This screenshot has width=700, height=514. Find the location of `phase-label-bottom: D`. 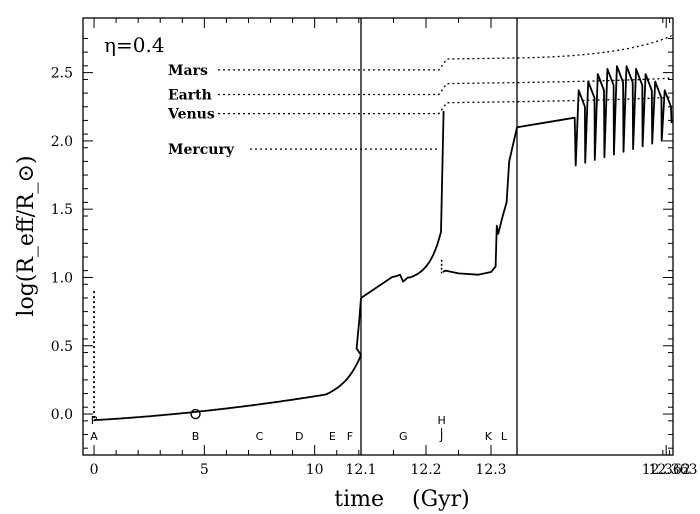

phase-label-bottom: D is located at coordinates (299, 436).